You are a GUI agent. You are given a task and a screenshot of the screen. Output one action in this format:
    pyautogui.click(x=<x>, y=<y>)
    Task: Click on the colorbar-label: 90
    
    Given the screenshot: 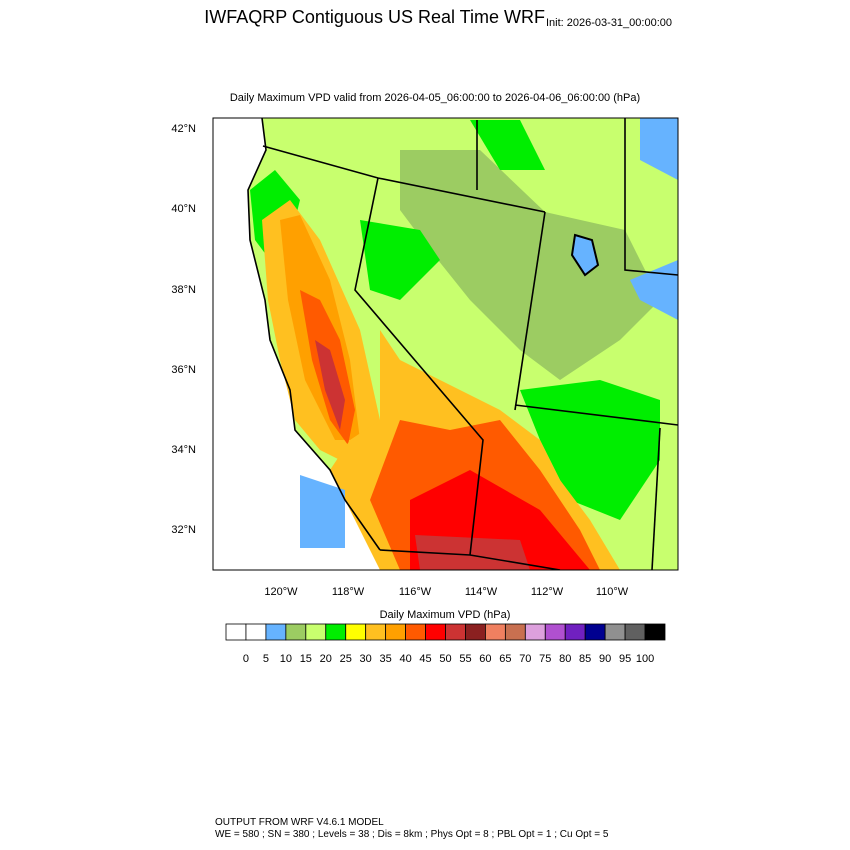 What is the action you would take?
    pyautogui.click(x=605, y=659)
    